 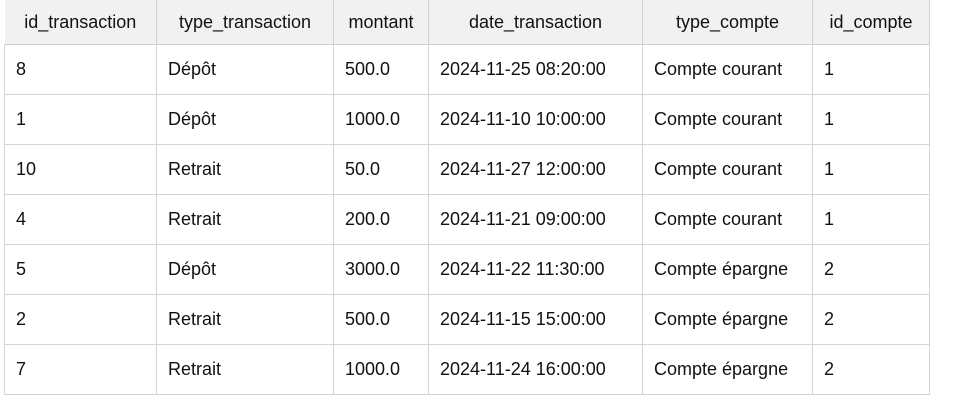 What do you see at coordinates (727, 22) in the screenshot?
I see `column-header-type-compte: type_compte` at bounding box center [727, 22].